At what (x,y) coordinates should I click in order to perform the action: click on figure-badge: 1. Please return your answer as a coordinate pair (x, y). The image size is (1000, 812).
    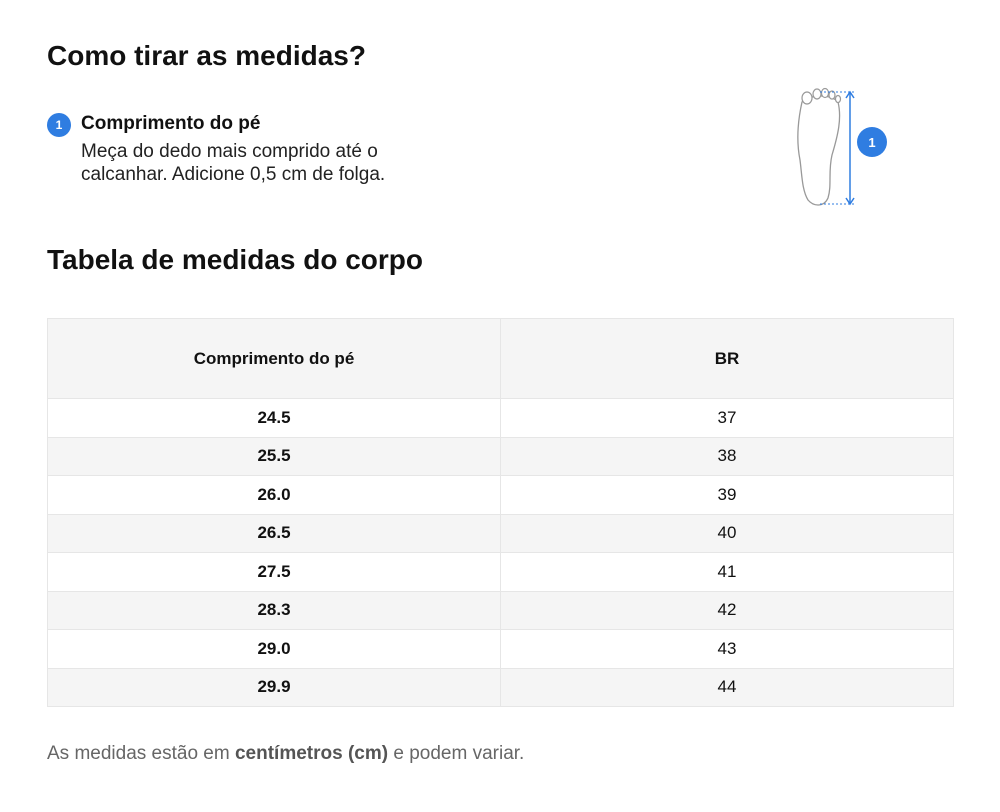
    Looking at the image, I should click on (872, 142).